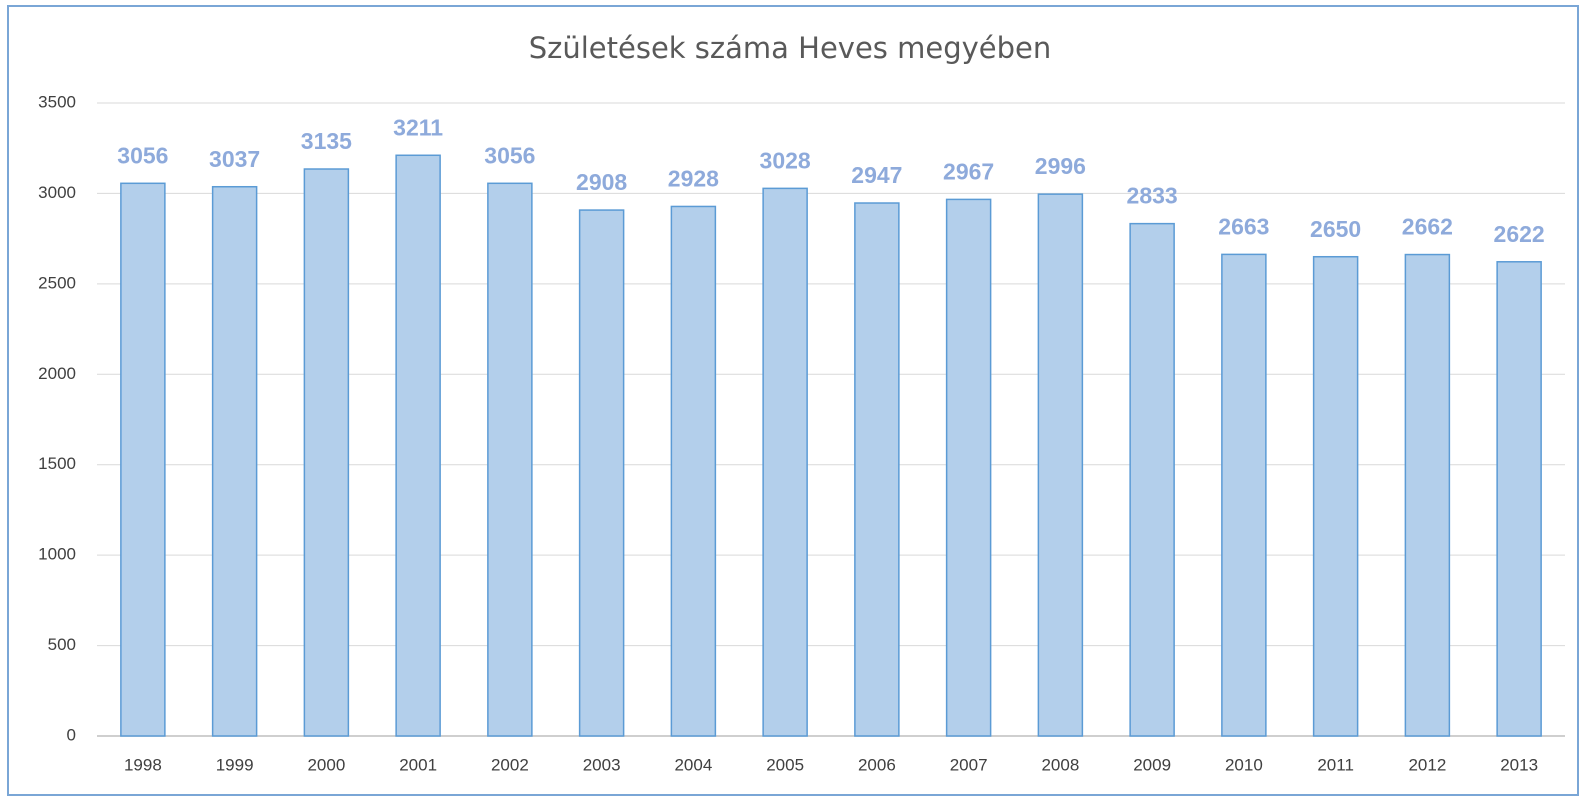 This screenshot has height=797, width=1580. Describe the element at coordinates (57, 101) in the screenshot. I see `y-tick-label: 3500` at that location.